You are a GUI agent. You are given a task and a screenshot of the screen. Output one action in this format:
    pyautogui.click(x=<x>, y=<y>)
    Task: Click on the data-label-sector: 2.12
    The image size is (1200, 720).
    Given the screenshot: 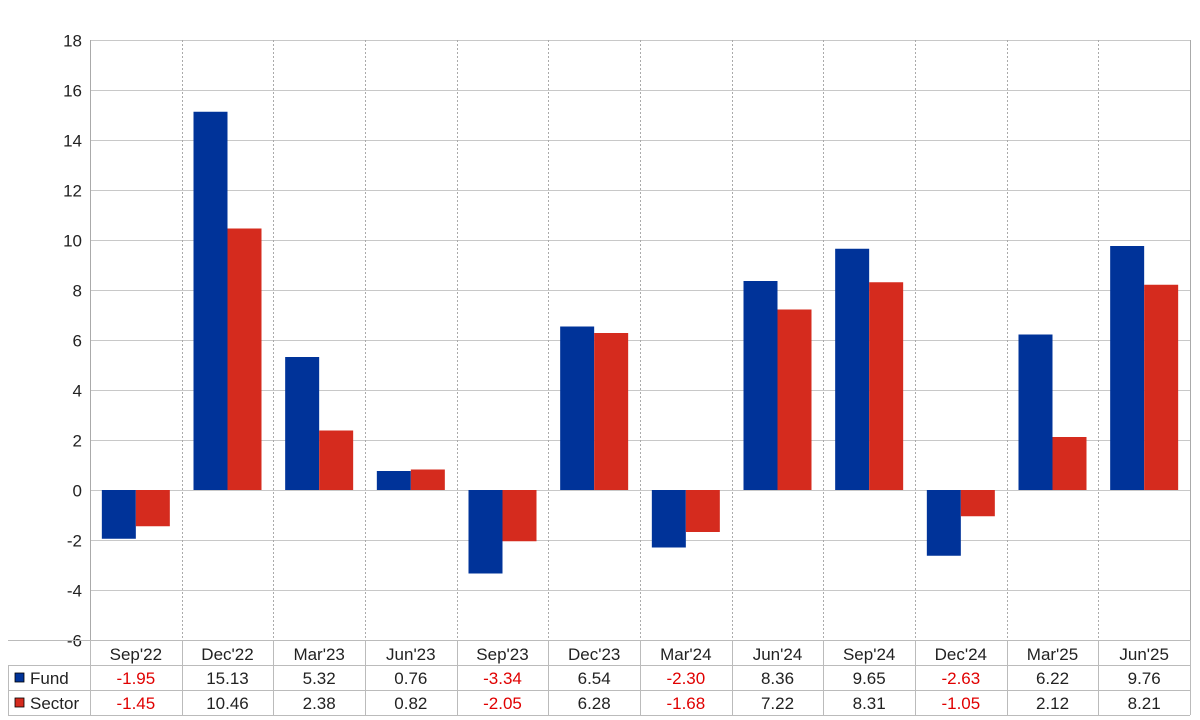 What is the action you would take?
    pyautogui.click(x=1052, y=703)
    